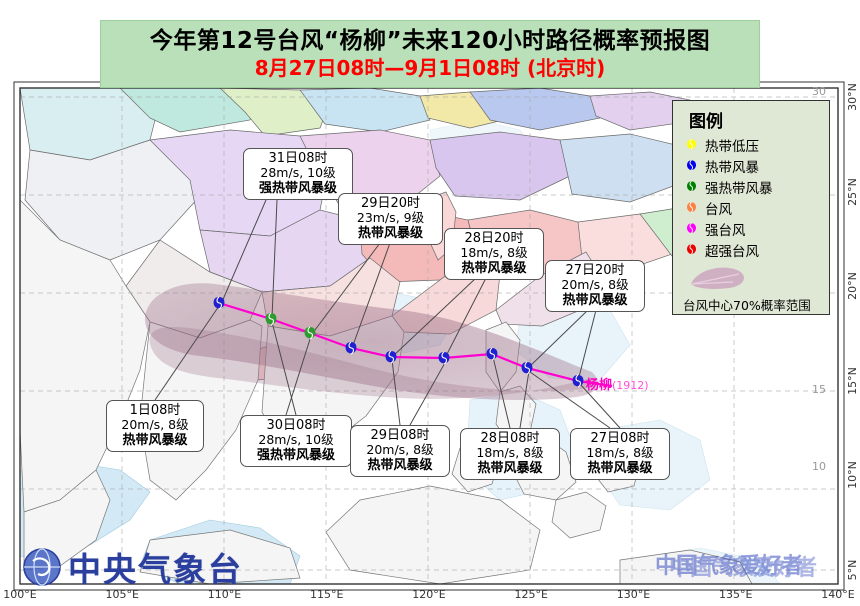  What do you see at coordinates (155, 410) in the screenshot?
I see `callout-time: 1日08时` at bounding box center [155, 410].